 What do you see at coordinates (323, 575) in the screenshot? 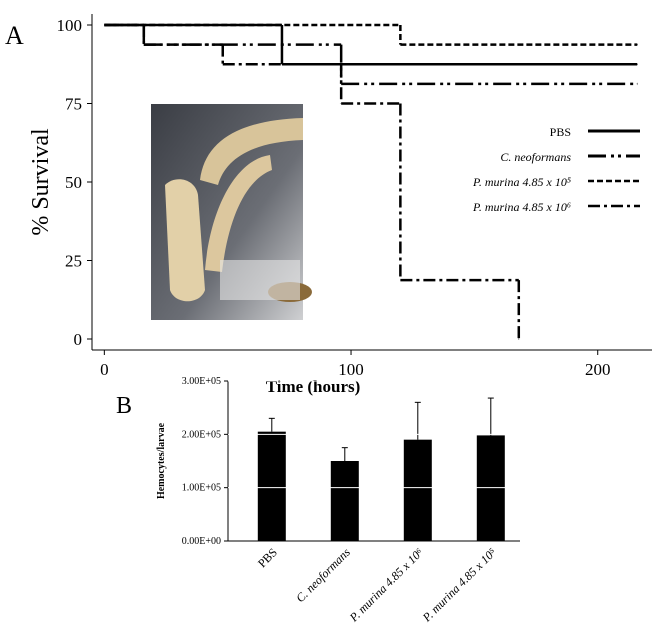
I see `x-tick-label: C. neoformans` at bounding box center [323, 575].